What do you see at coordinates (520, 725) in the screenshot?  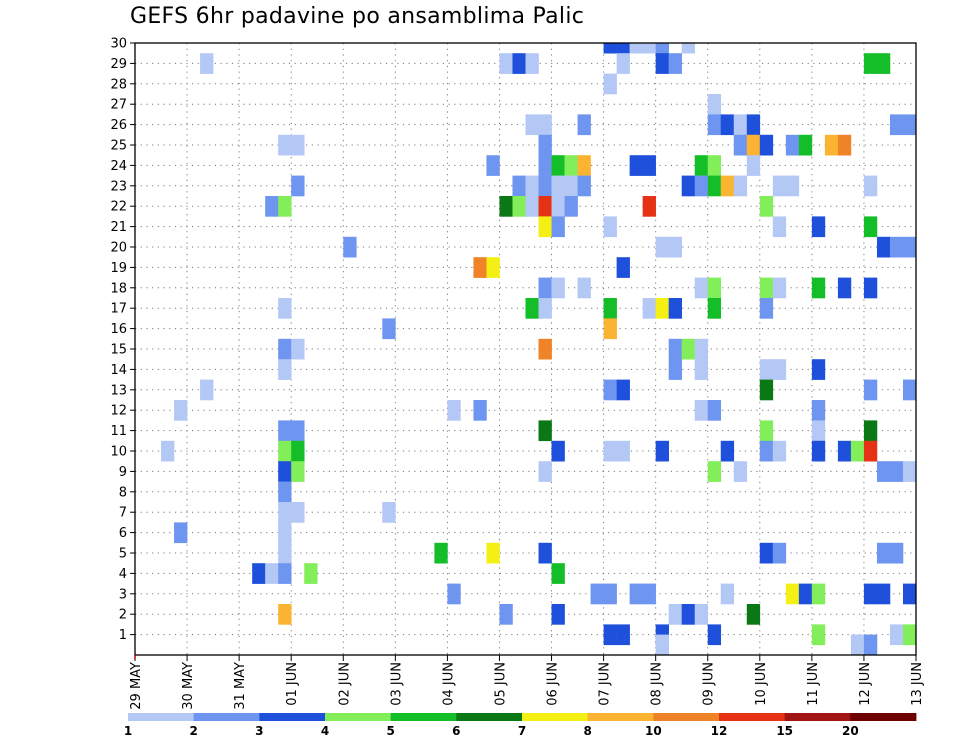 I see `color-legend: 1 2 3 4 5 6 7 8 10 12 15 20` at bounding box center [520, 725].